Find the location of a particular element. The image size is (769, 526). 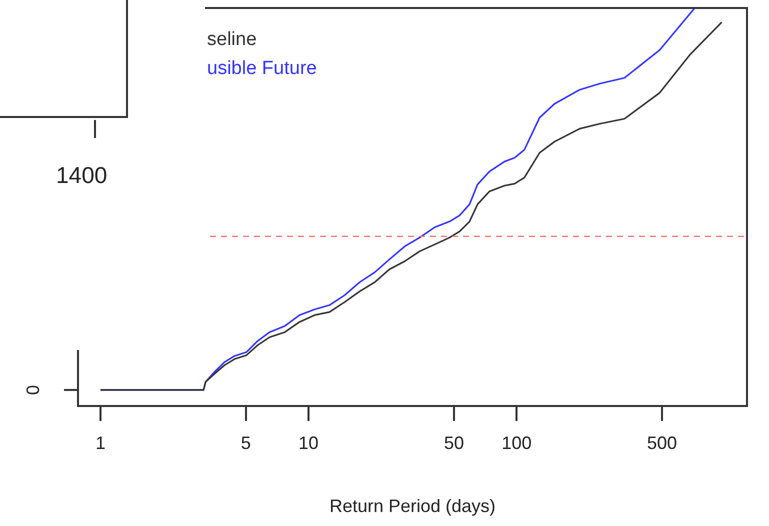

x-tick-label: 500 is located at coordinates (662, 442).